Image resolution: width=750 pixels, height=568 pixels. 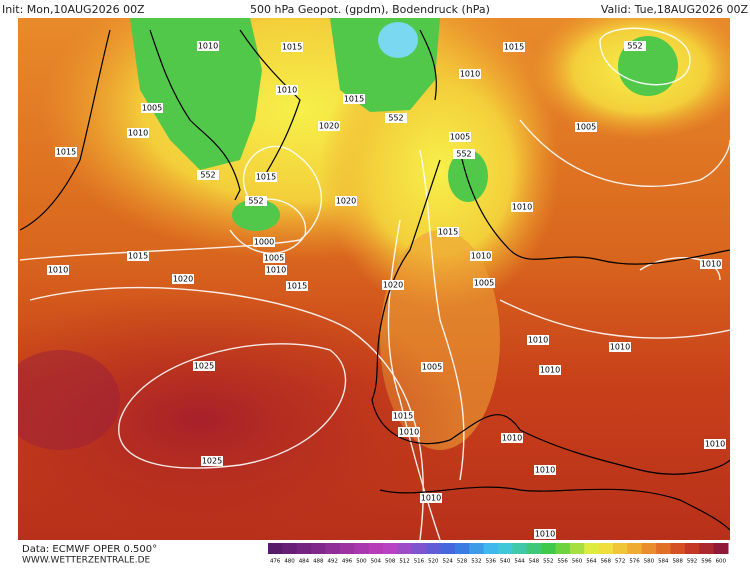 What do you see at coordinates (419, 562) in the screenshot?
I see `colorbar-label: 516` at bounding box center [419, 562].